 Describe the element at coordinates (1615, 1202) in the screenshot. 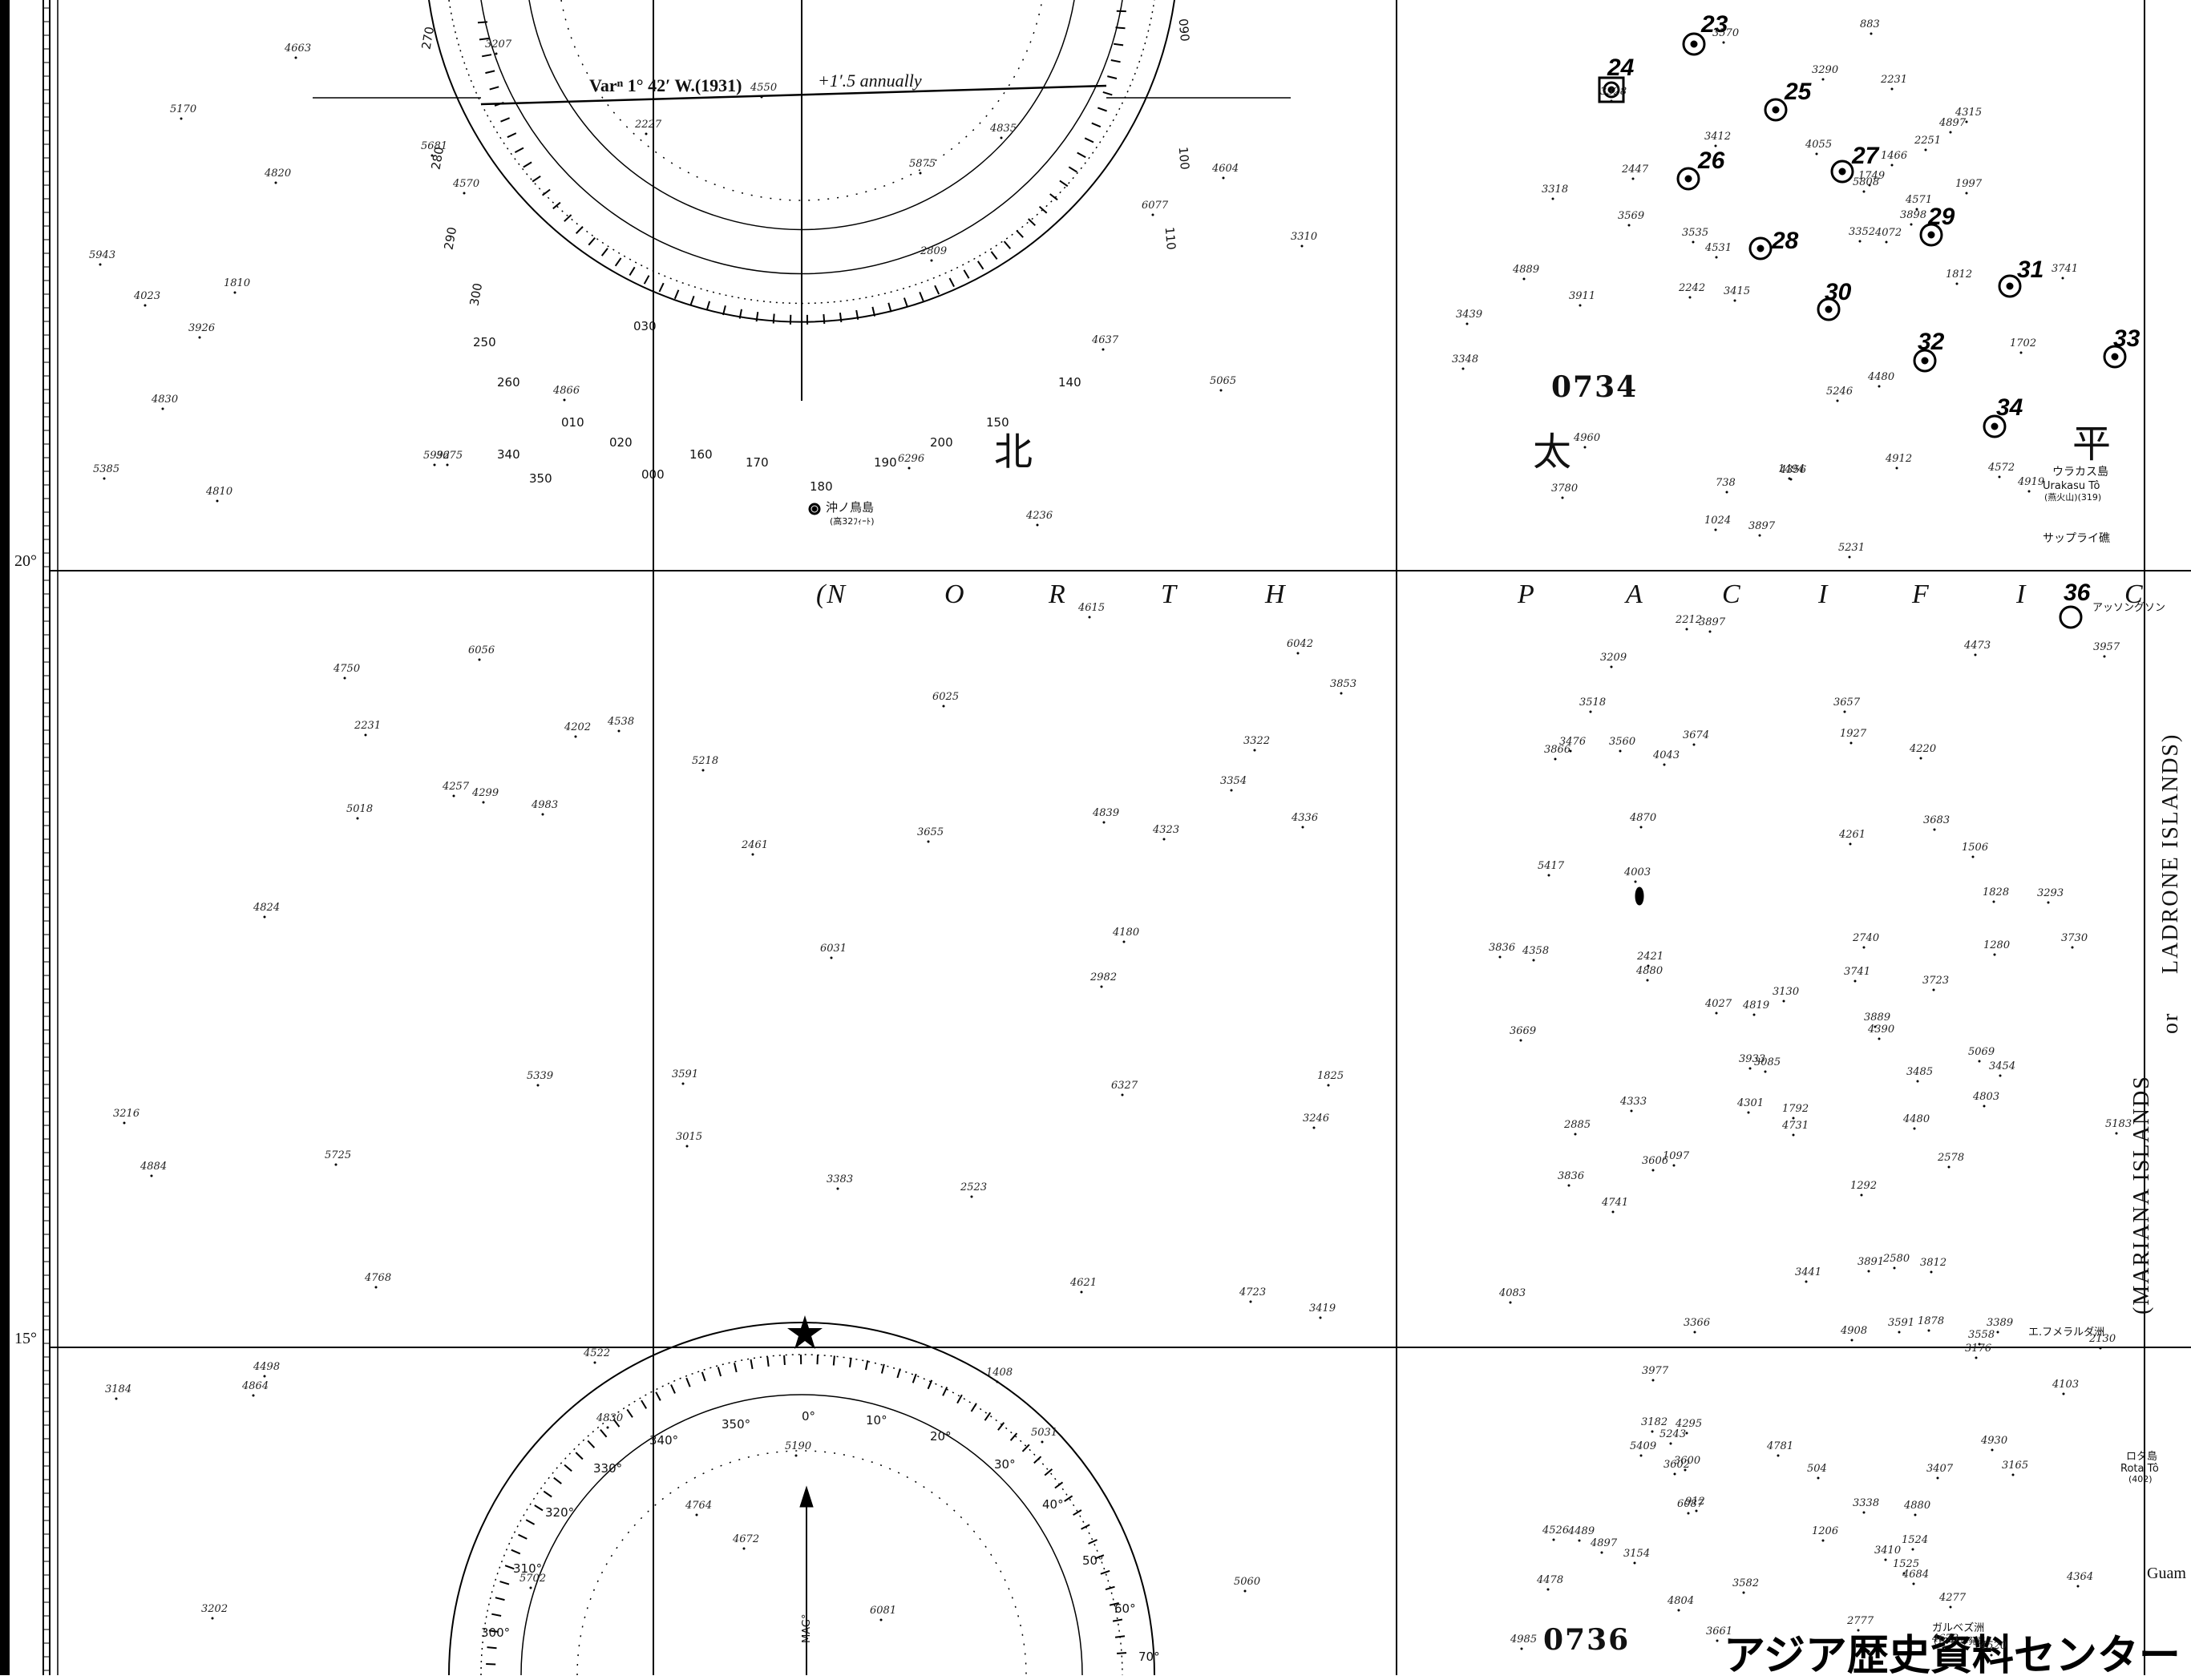

I see `sounding-value: 4741` at that location.